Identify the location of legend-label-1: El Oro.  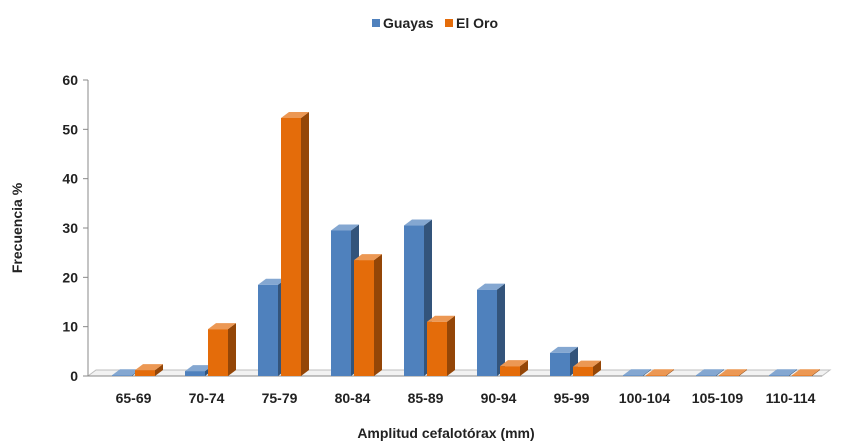
(477, 23).